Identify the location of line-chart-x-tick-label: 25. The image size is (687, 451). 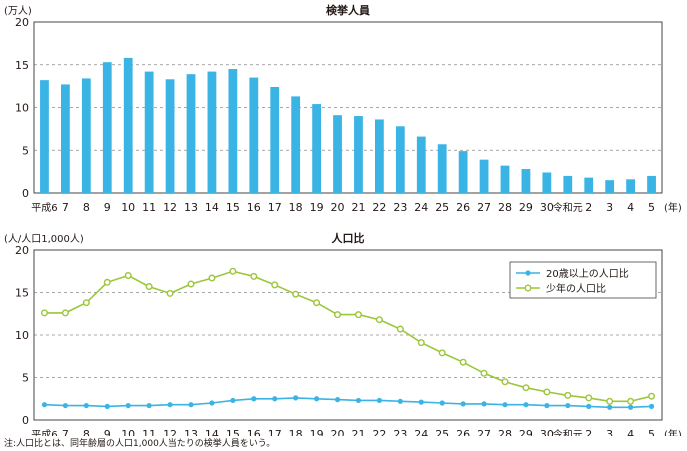
(442, 432).